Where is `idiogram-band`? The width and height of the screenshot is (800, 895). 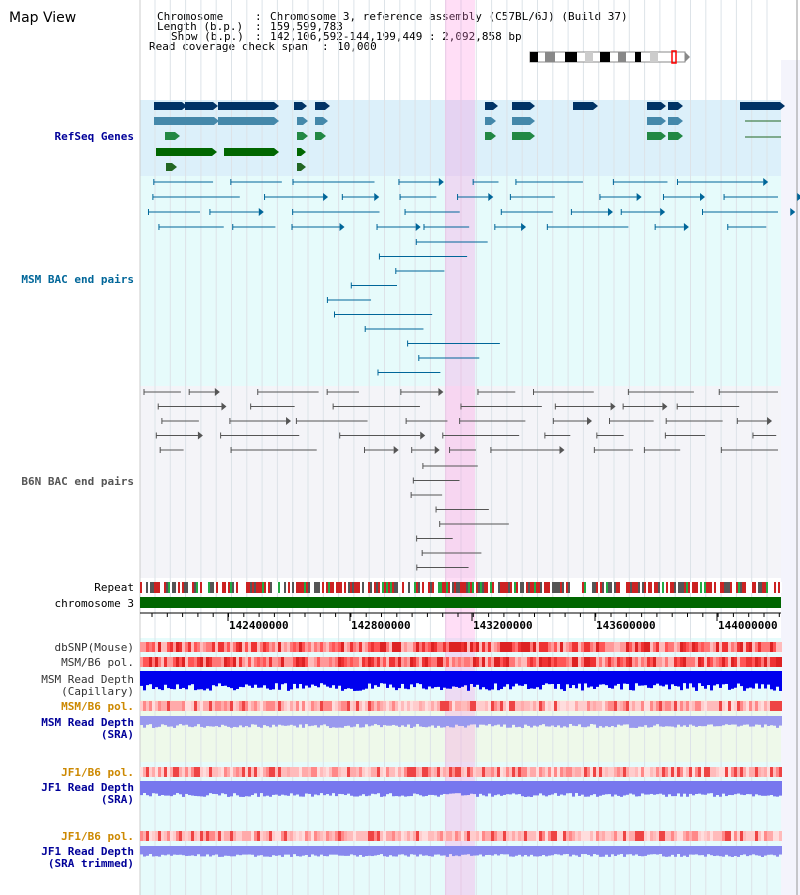
idiogram-band is located at coordinates (589, 57).